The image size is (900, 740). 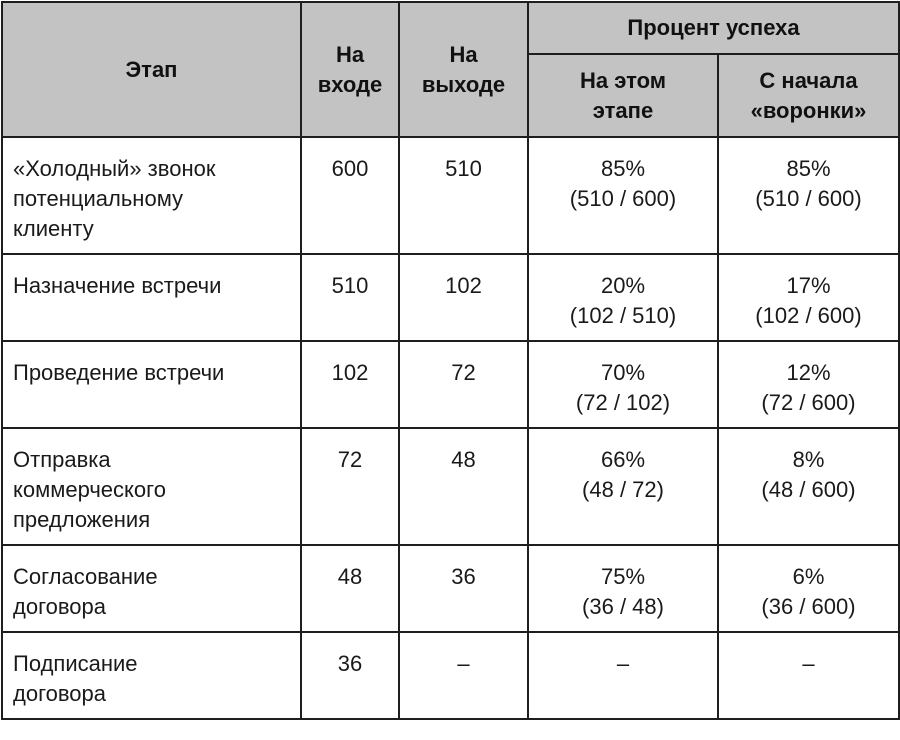 What do you see at coordinates (808, 95) in the screenshot?
I see `header-from-start: С начала «воронки»` at bounding box center [808, 95].